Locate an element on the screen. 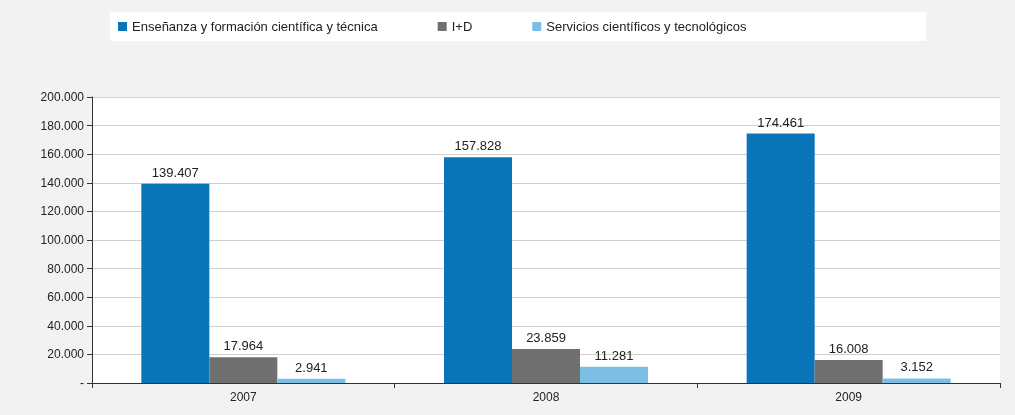  y-tick-label: 80.000 is located at coordinates (66, 268).